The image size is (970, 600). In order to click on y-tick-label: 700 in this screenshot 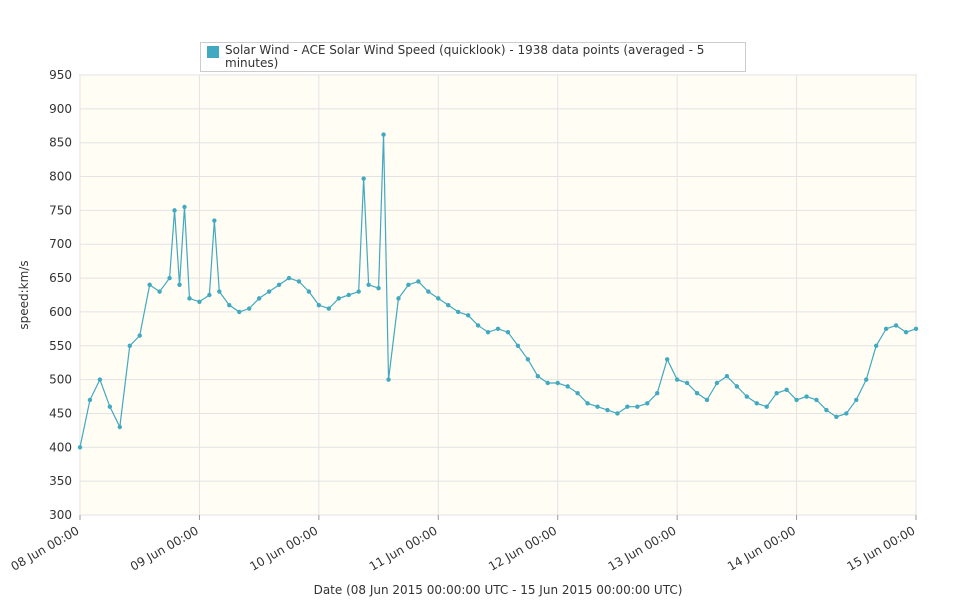, I will do `click(60, 244)`.